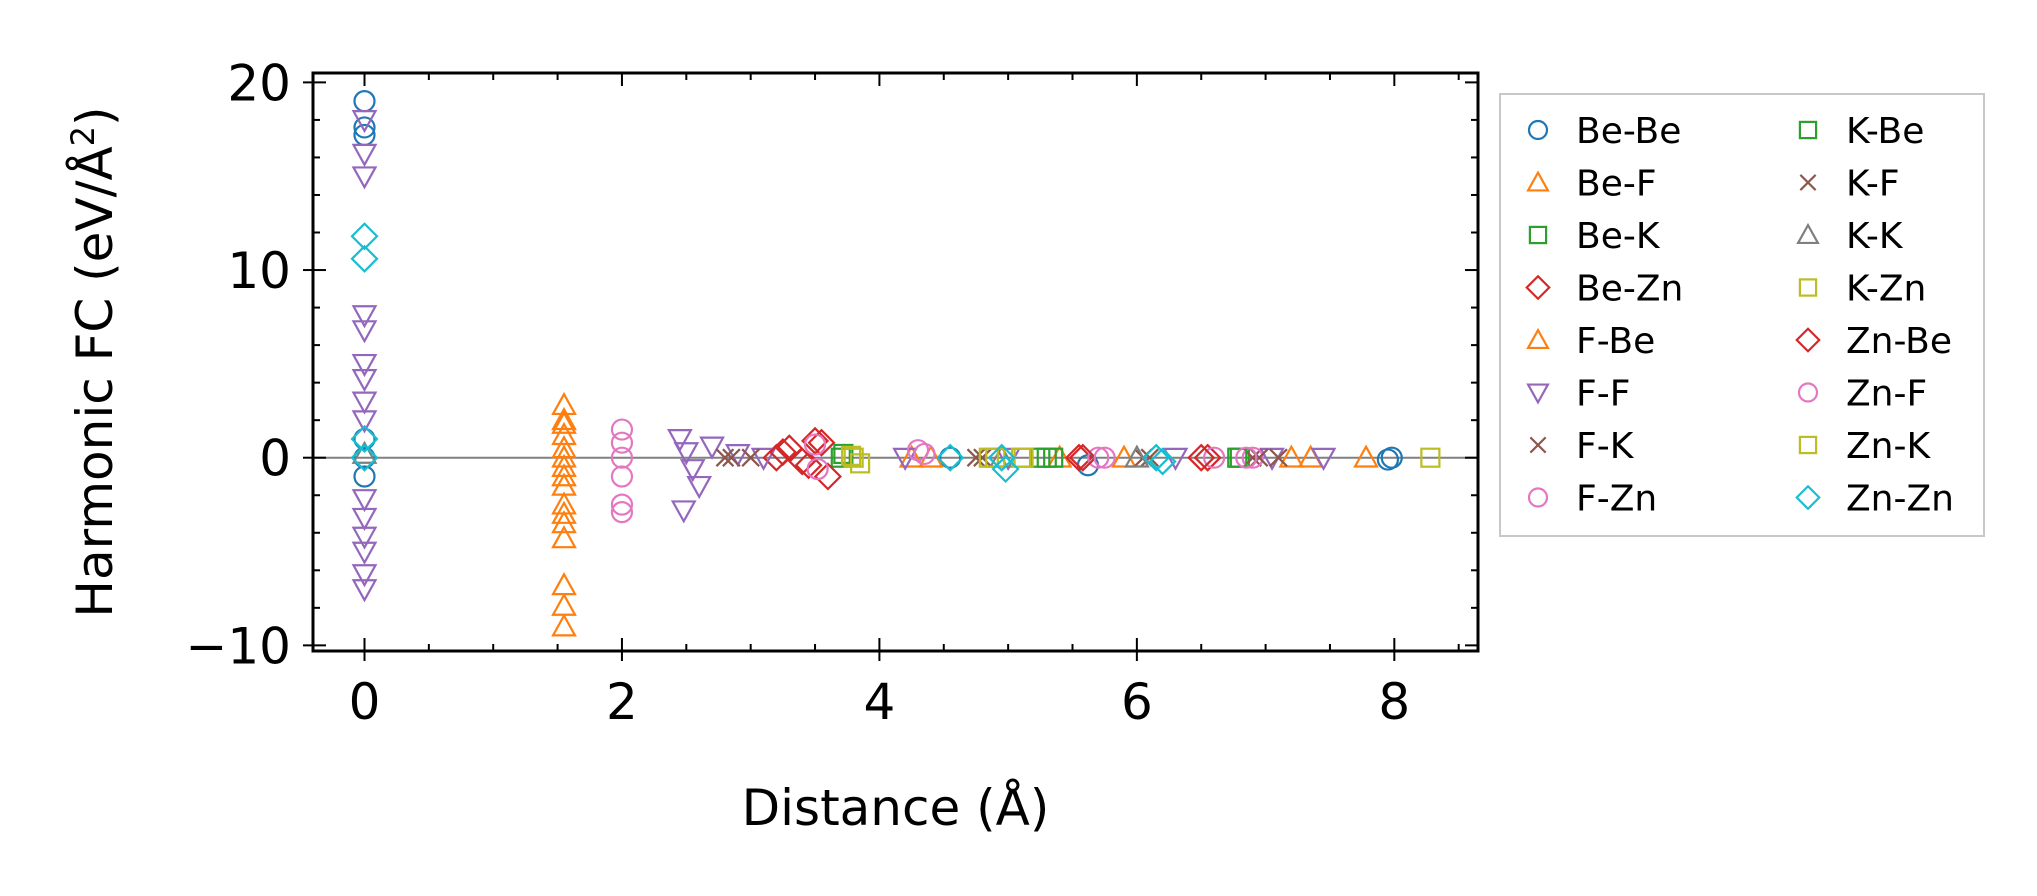 This screenshot has height=896, width=2037. Describe the element at coordinates (238, 646) in the screenshot. I see `y-tick-label: −10` at that location.